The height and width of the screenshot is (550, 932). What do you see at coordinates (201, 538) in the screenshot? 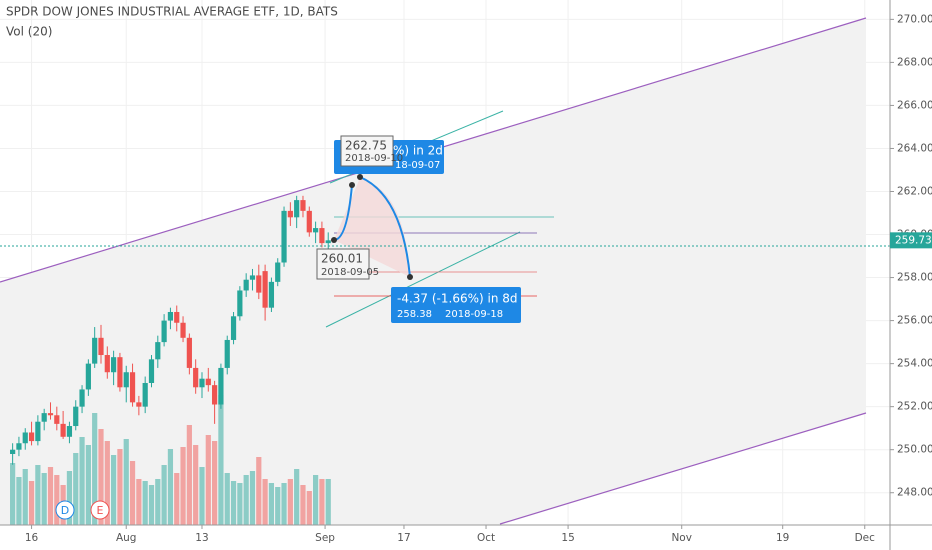
I see `x-tick-label: 13` at bounding box center [201, 538].